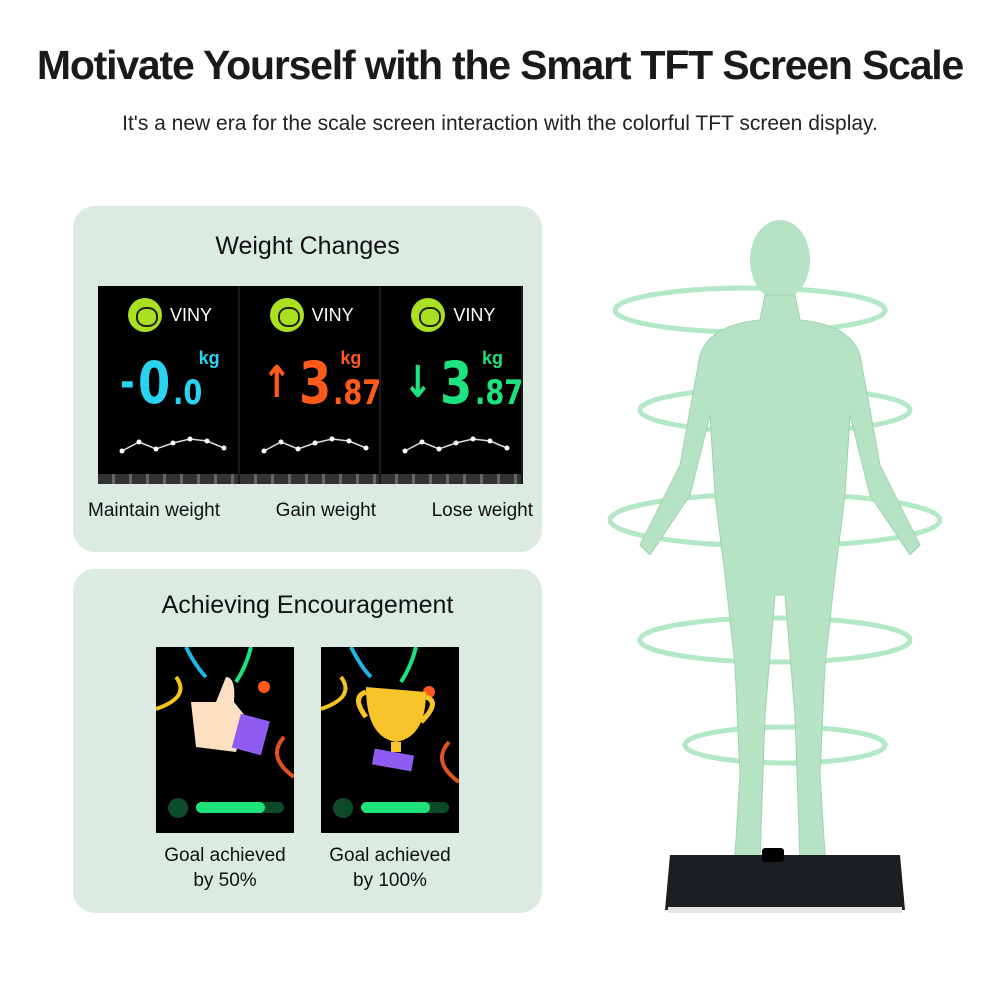 The image size is (1000, 1000). Describe the element at coordinates (225, 713) in the screenshot. I see `thumbs-up-icon` at that location.